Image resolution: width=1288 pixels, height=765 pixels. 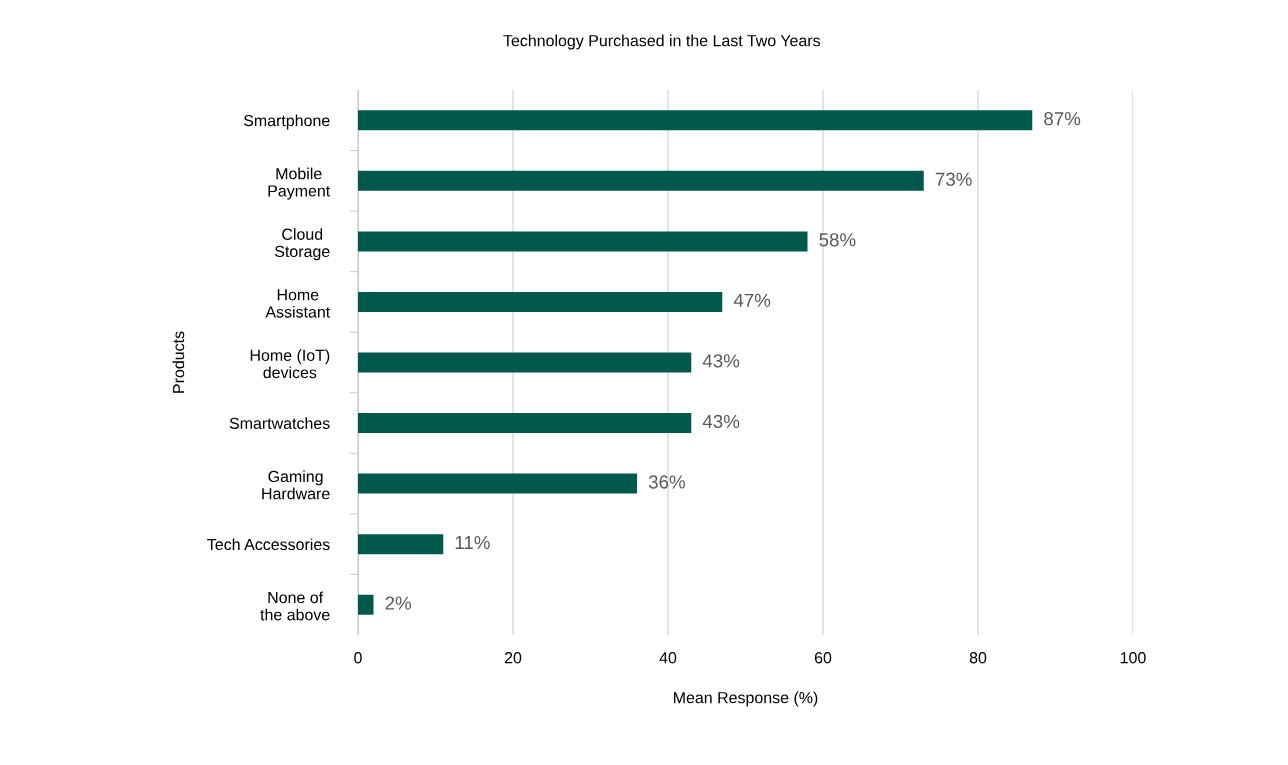 I want to click on y-axis-title: Products, so click(x=178, y=362).